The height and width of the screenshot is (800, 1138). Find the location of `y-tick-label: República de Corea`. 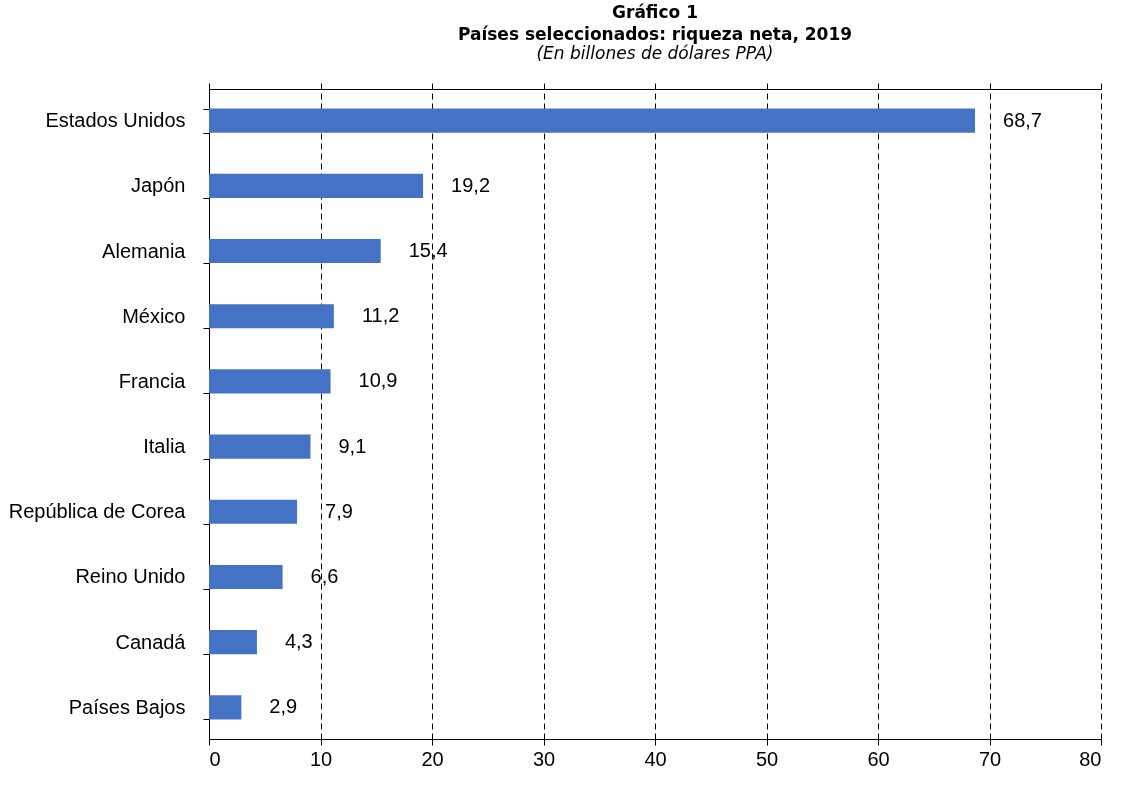

y-tick-label: República de Corea is located at coordinates (97, 511).